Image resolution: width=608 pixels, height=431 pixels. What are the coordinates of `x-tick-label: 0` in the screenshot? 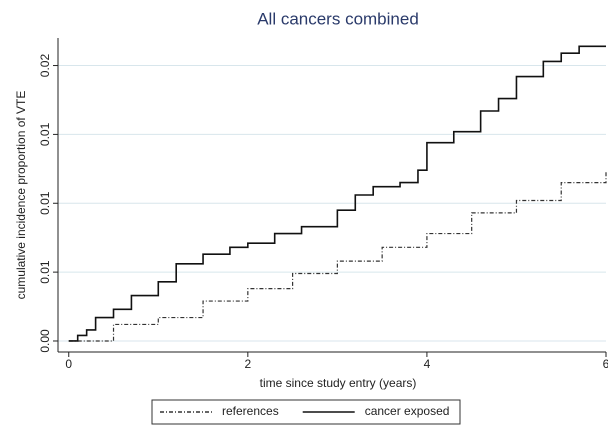 It's located at (68, 364).